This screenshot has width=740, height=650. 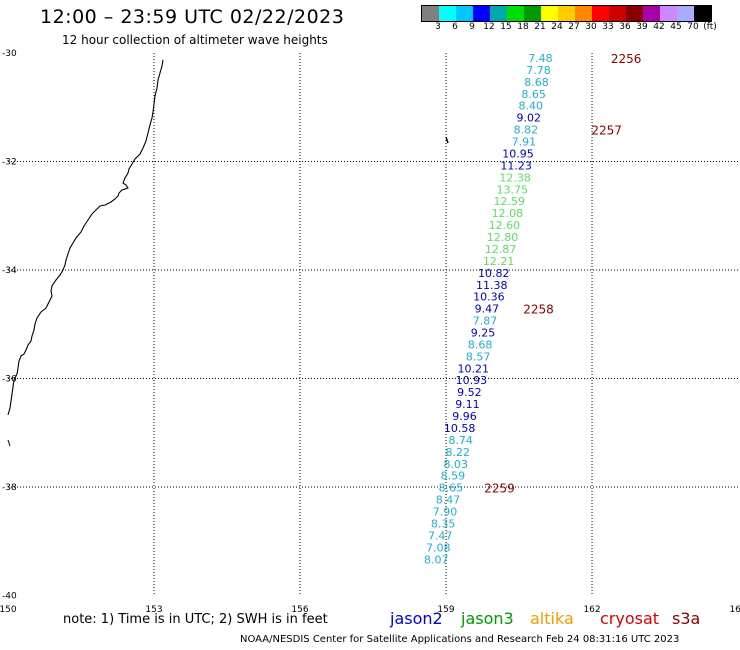 I want to click on colorbar-label: 24, so click(x=557, y=27).